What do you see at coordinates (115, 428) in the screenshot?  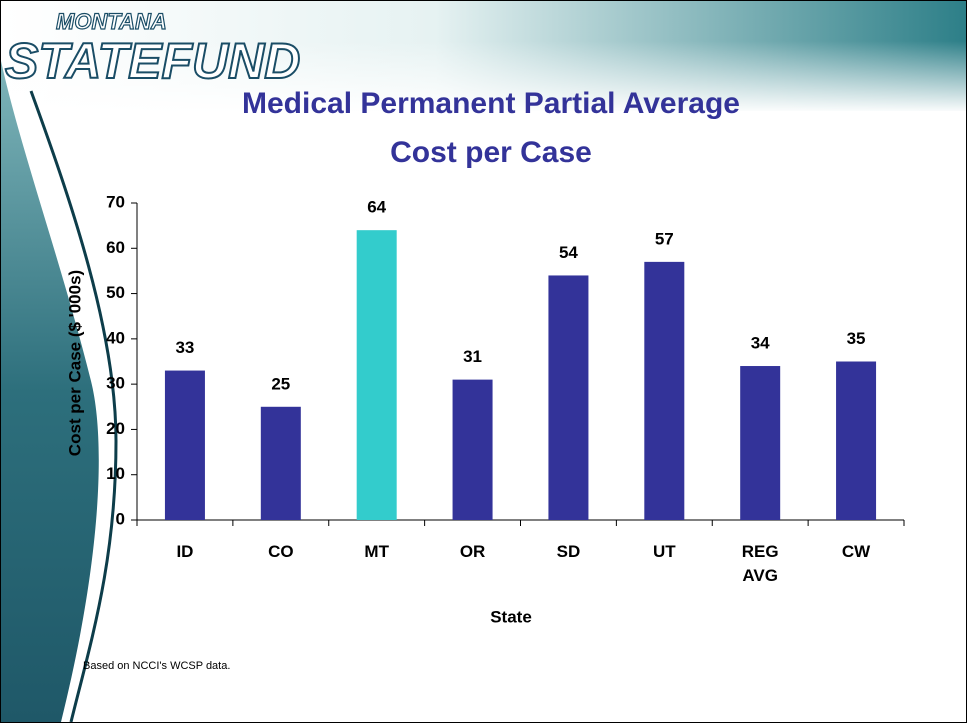 I see `y-tick-label: 20` at bounding box center [115, 428].